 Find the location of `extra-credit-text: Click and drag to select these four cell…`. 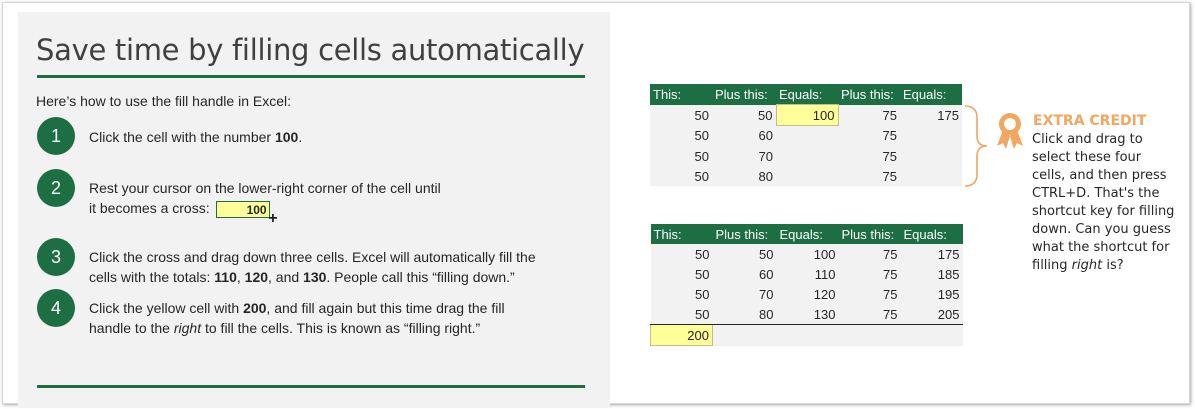

extra-credit-text: Click and drag to select these four cell… is located at coordinates (1107, 203).